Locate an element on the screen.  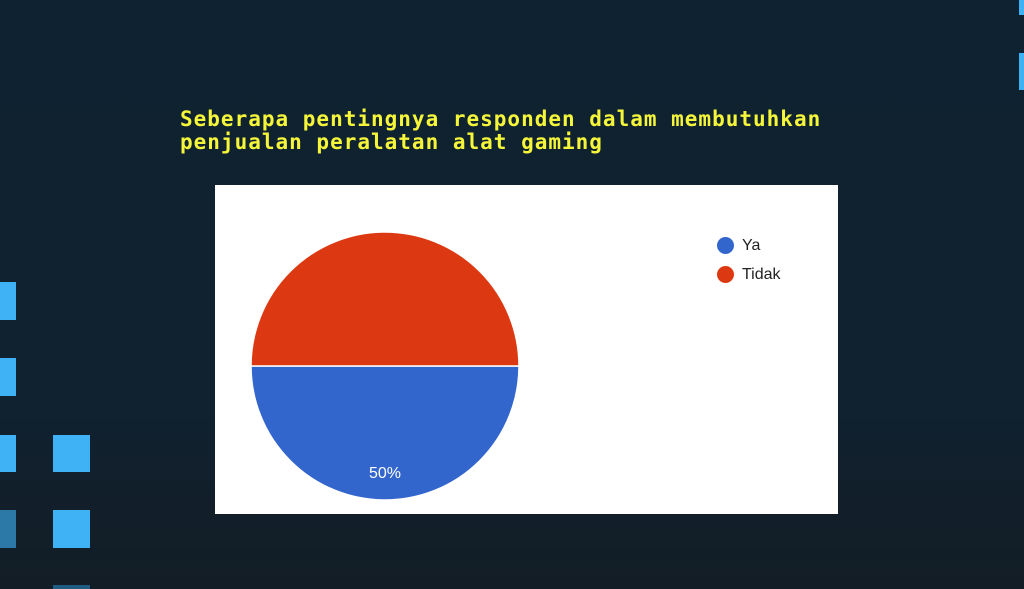
pie-chart: 50%50% is located at coordinates (385, 366).